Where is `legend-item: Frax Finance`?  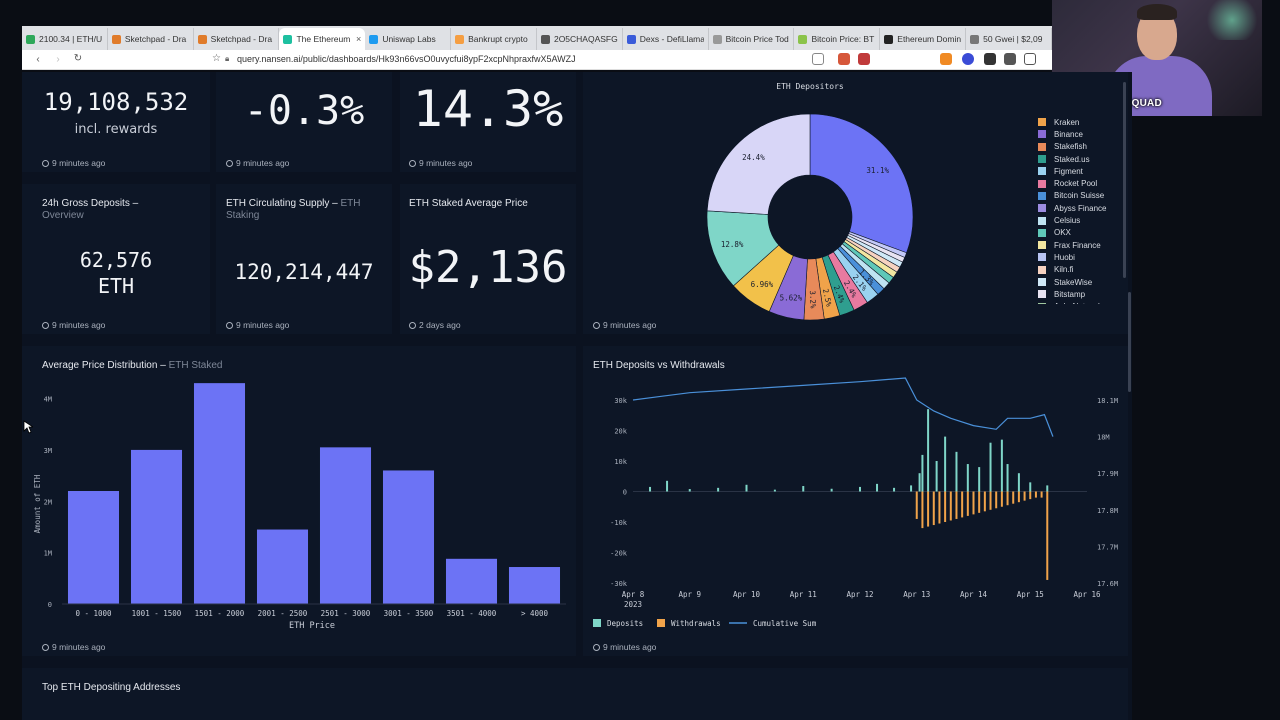 legend-item: Frax Finance is located at coordinates (1081, 245).